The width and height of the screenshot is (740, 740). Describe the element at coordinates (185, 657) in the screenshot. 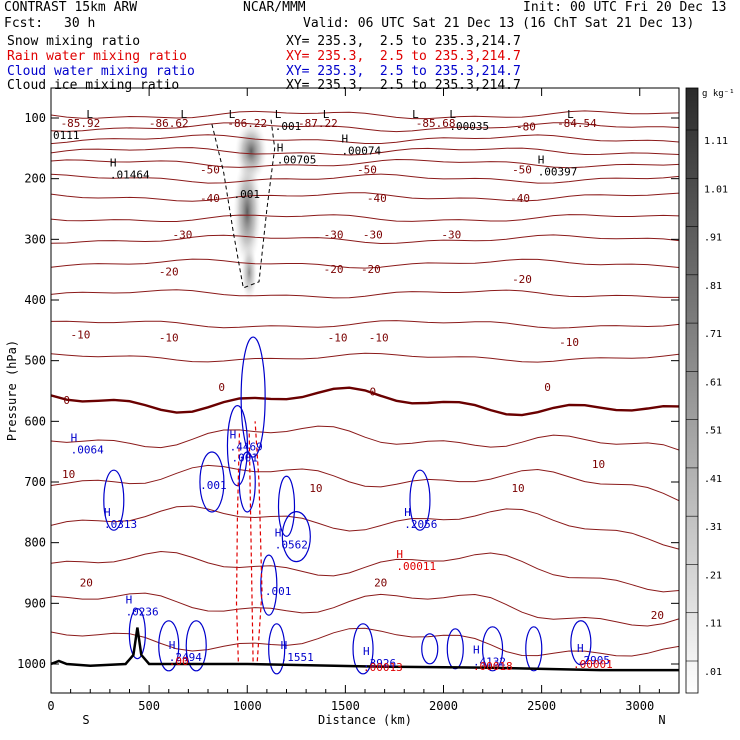

I see `extremum-value: .2494` at that location.